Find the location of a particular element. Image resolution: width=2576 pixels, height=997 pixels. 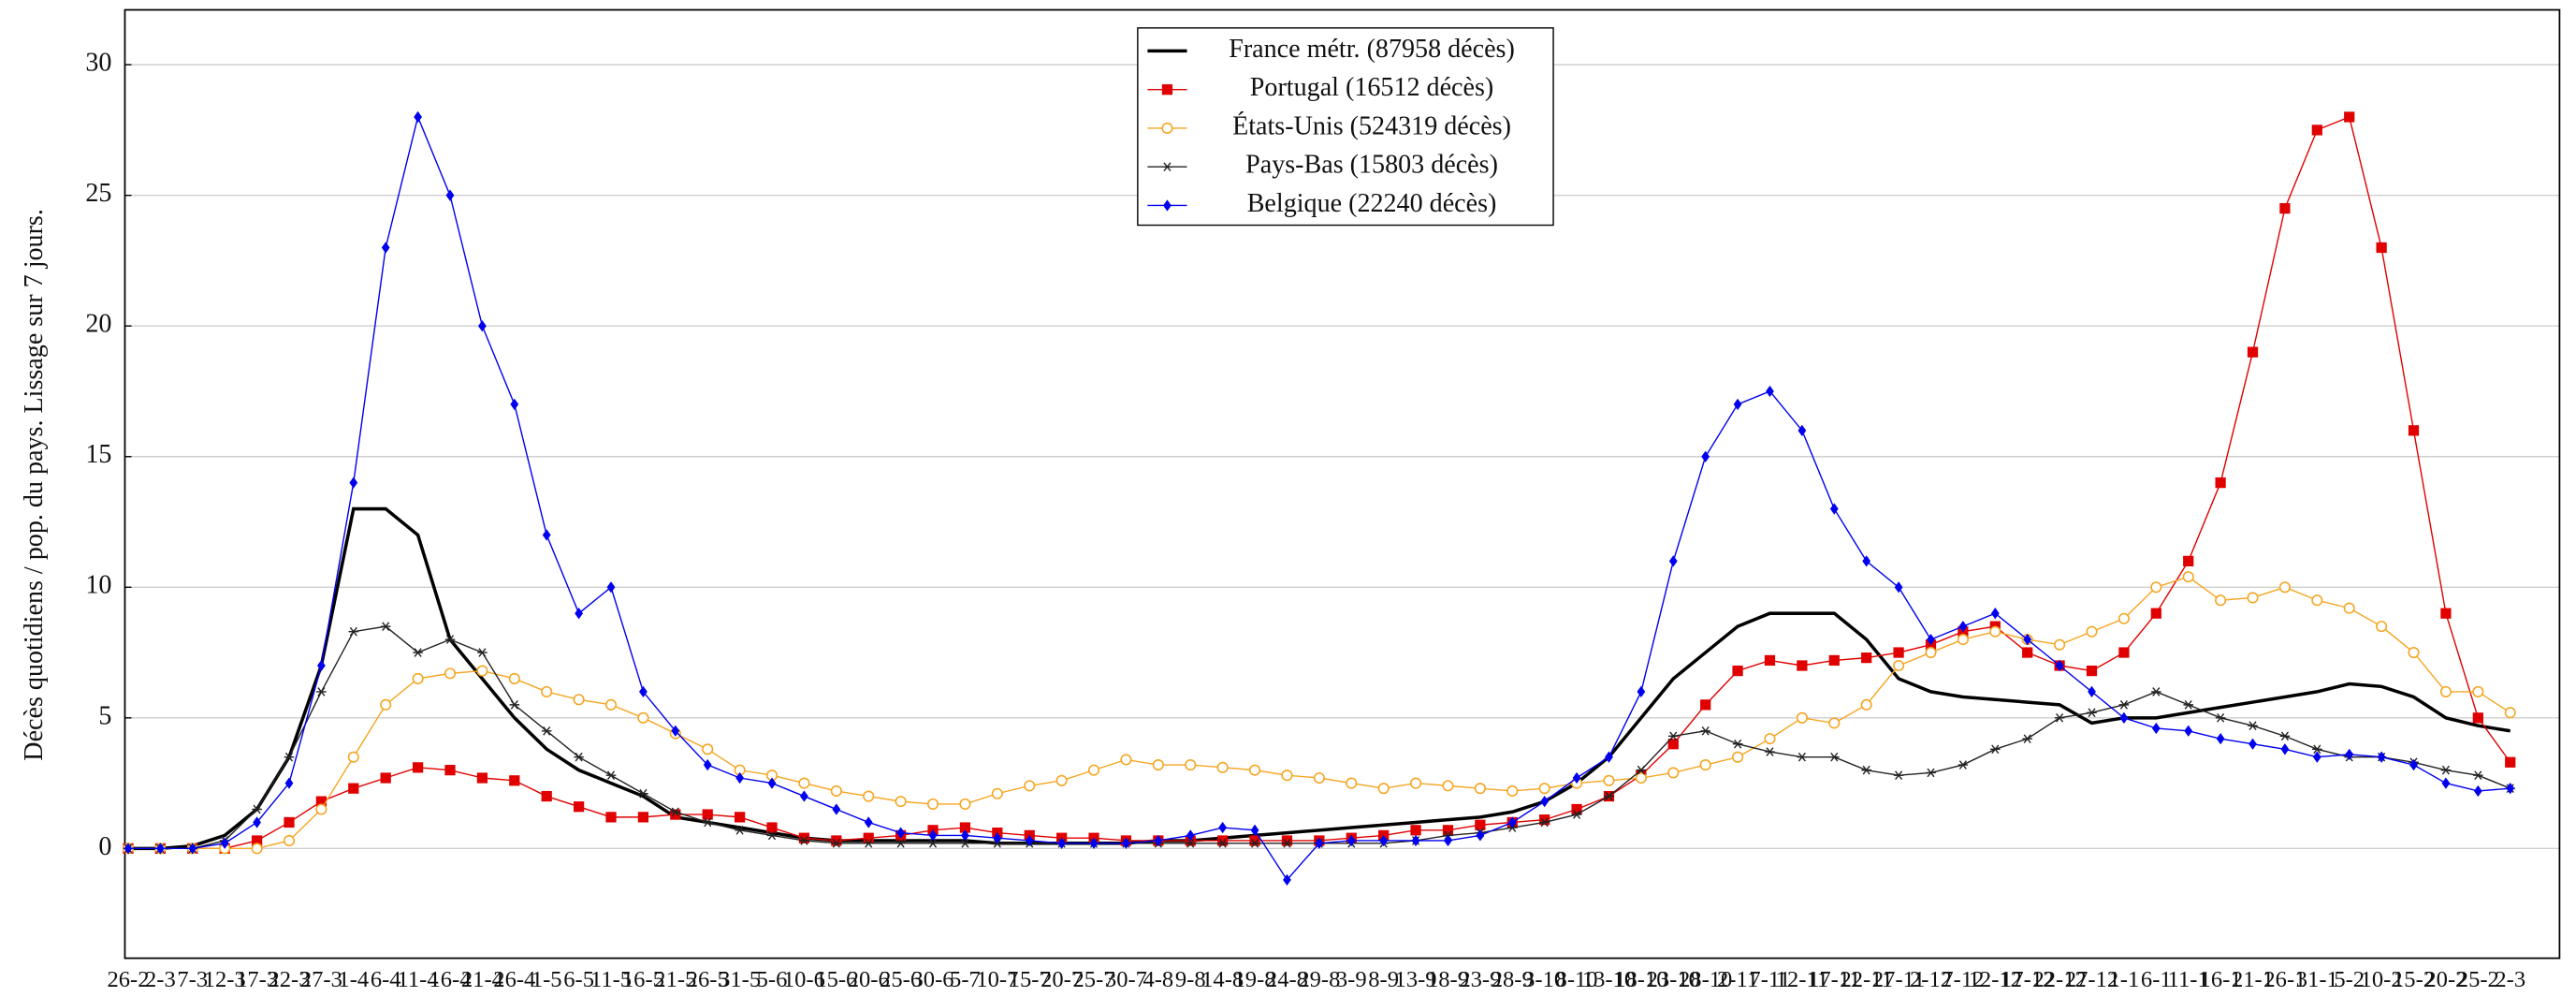

x-tick-label: 17-3 is located at coordinates (257, 979).